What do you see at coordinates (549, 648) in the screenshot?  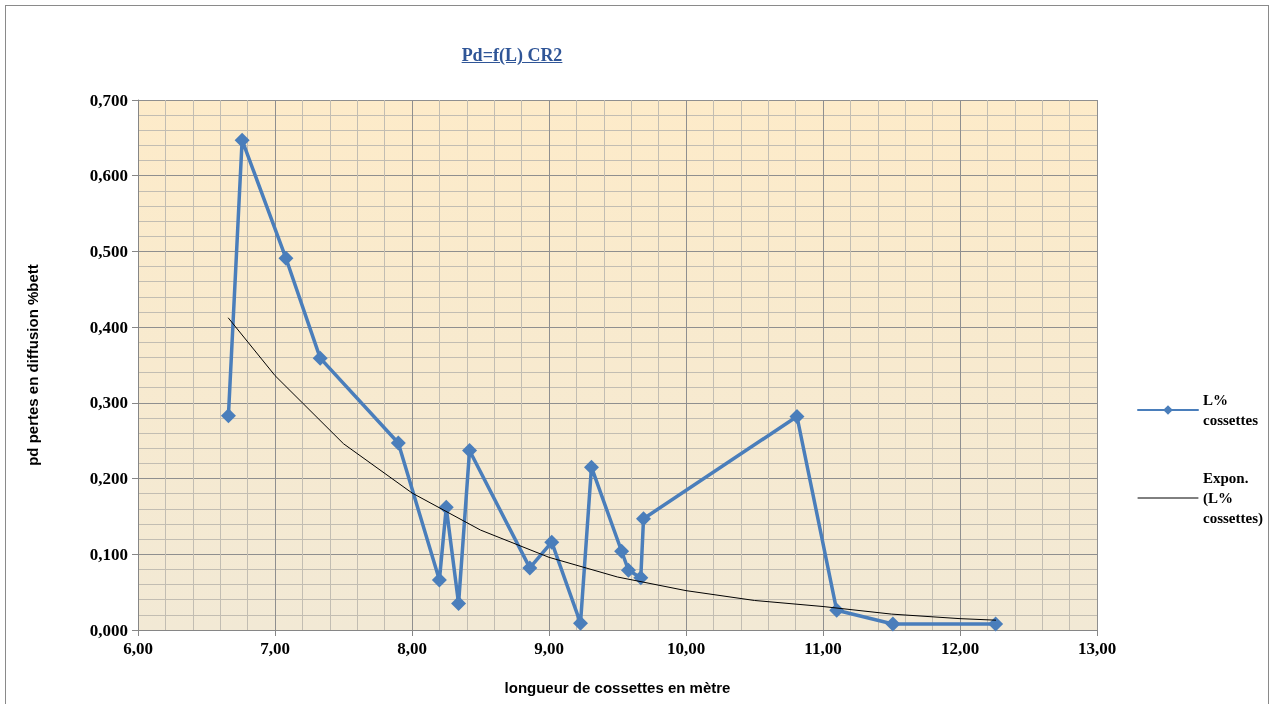 I see `x-tick-label: 9,00` at bounding box center [549, 648].